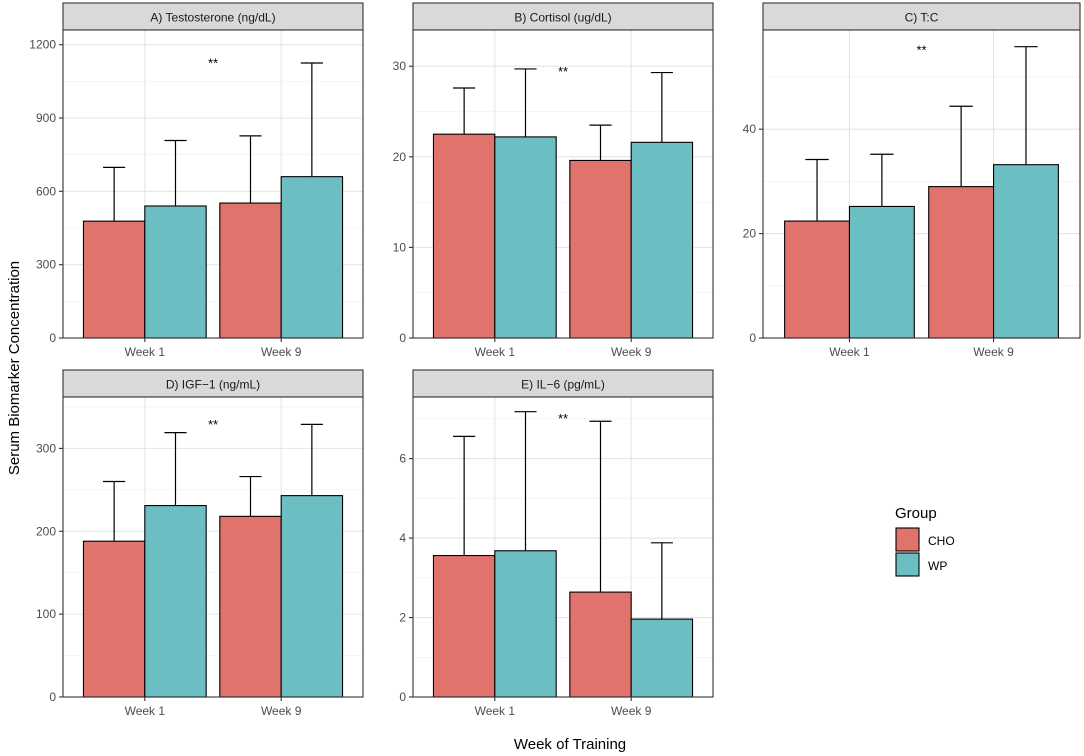  Describe the element at coordinates (400, 247) in the screenshot. I see `y-tick-label: 10` at that location.